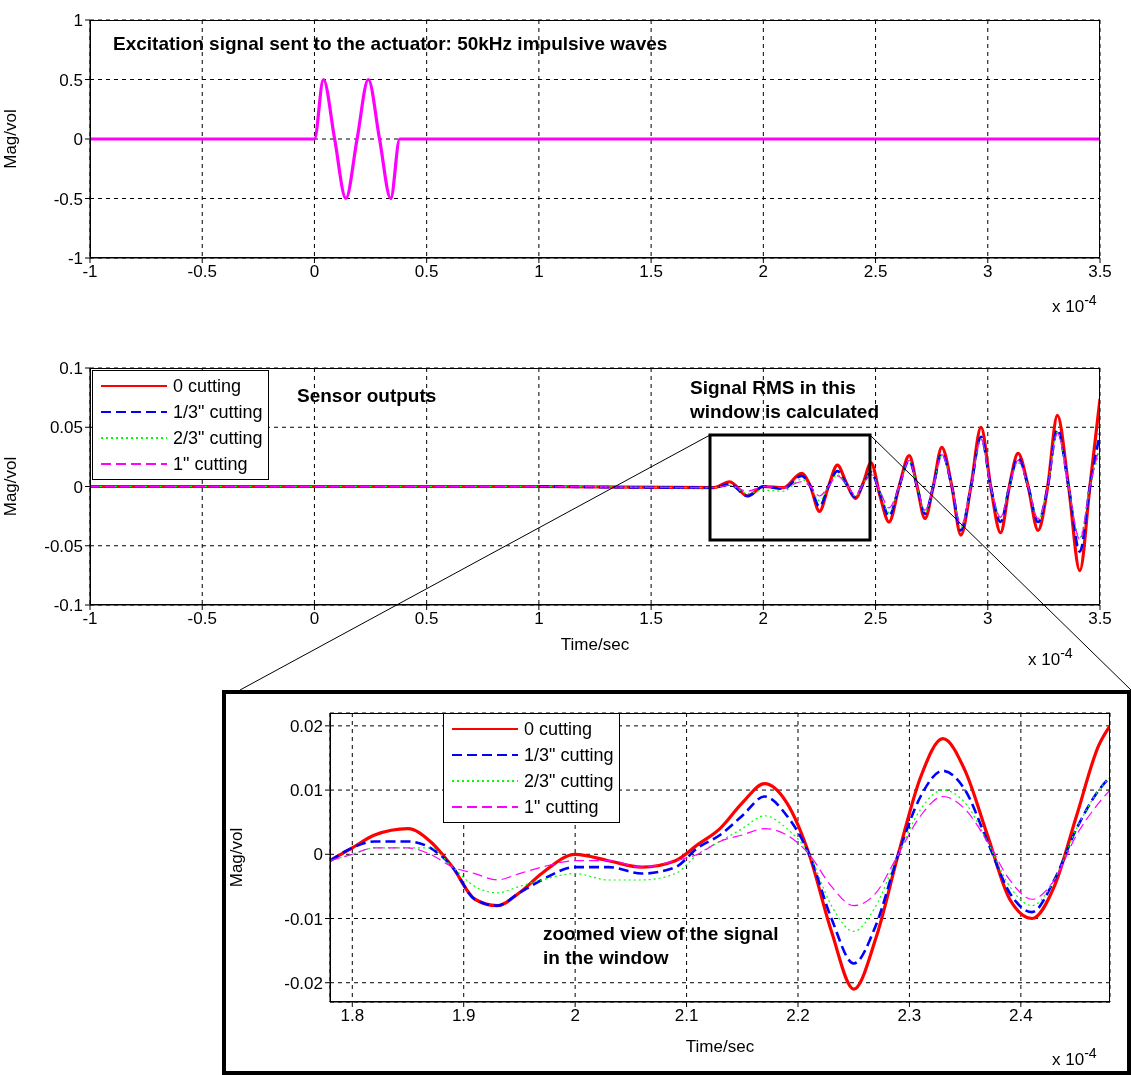  Describe the element at coordinates (306, 791) in the screenshot. I see `y-tick-label: 0.01` at that location.